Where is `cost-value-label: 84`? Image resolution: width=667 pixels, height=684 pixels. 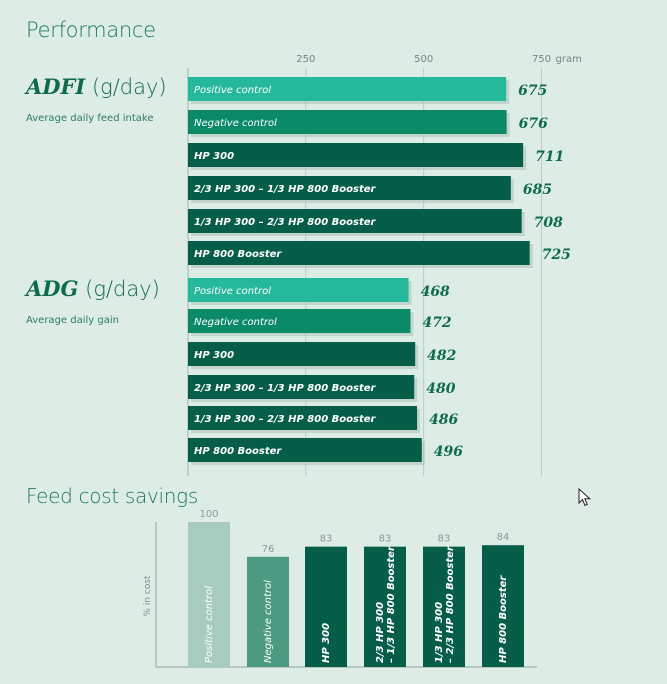
cost-value-label: 84 is located at coordinates (503, 537).